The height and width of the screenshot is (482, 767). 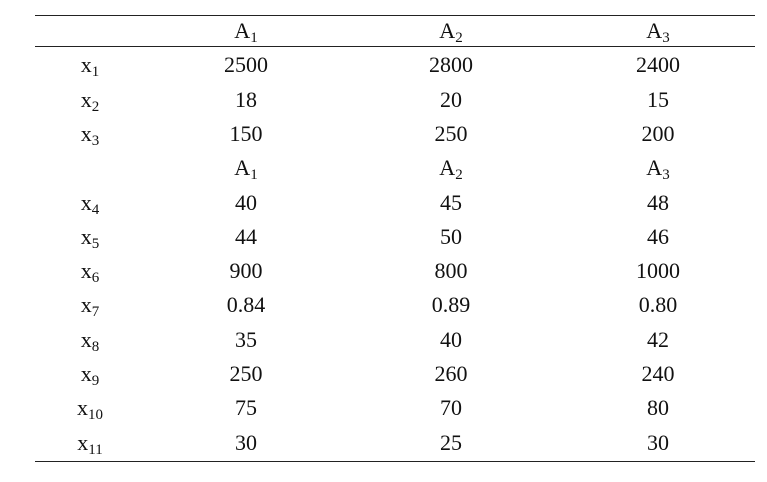 I want to click on value-cell: 2400, so click(x=658, y=65).